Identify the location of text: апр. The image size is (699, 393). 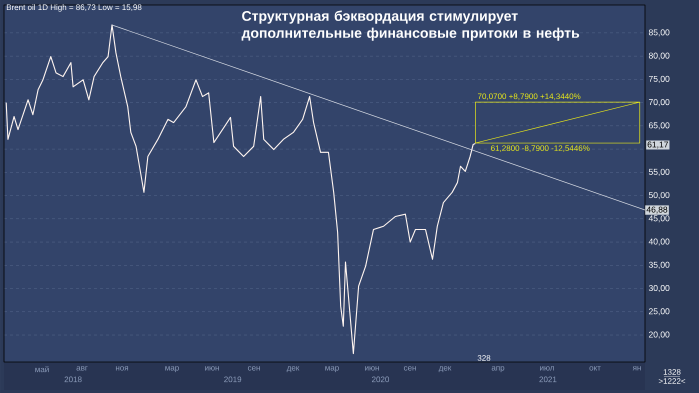
(498, 369).